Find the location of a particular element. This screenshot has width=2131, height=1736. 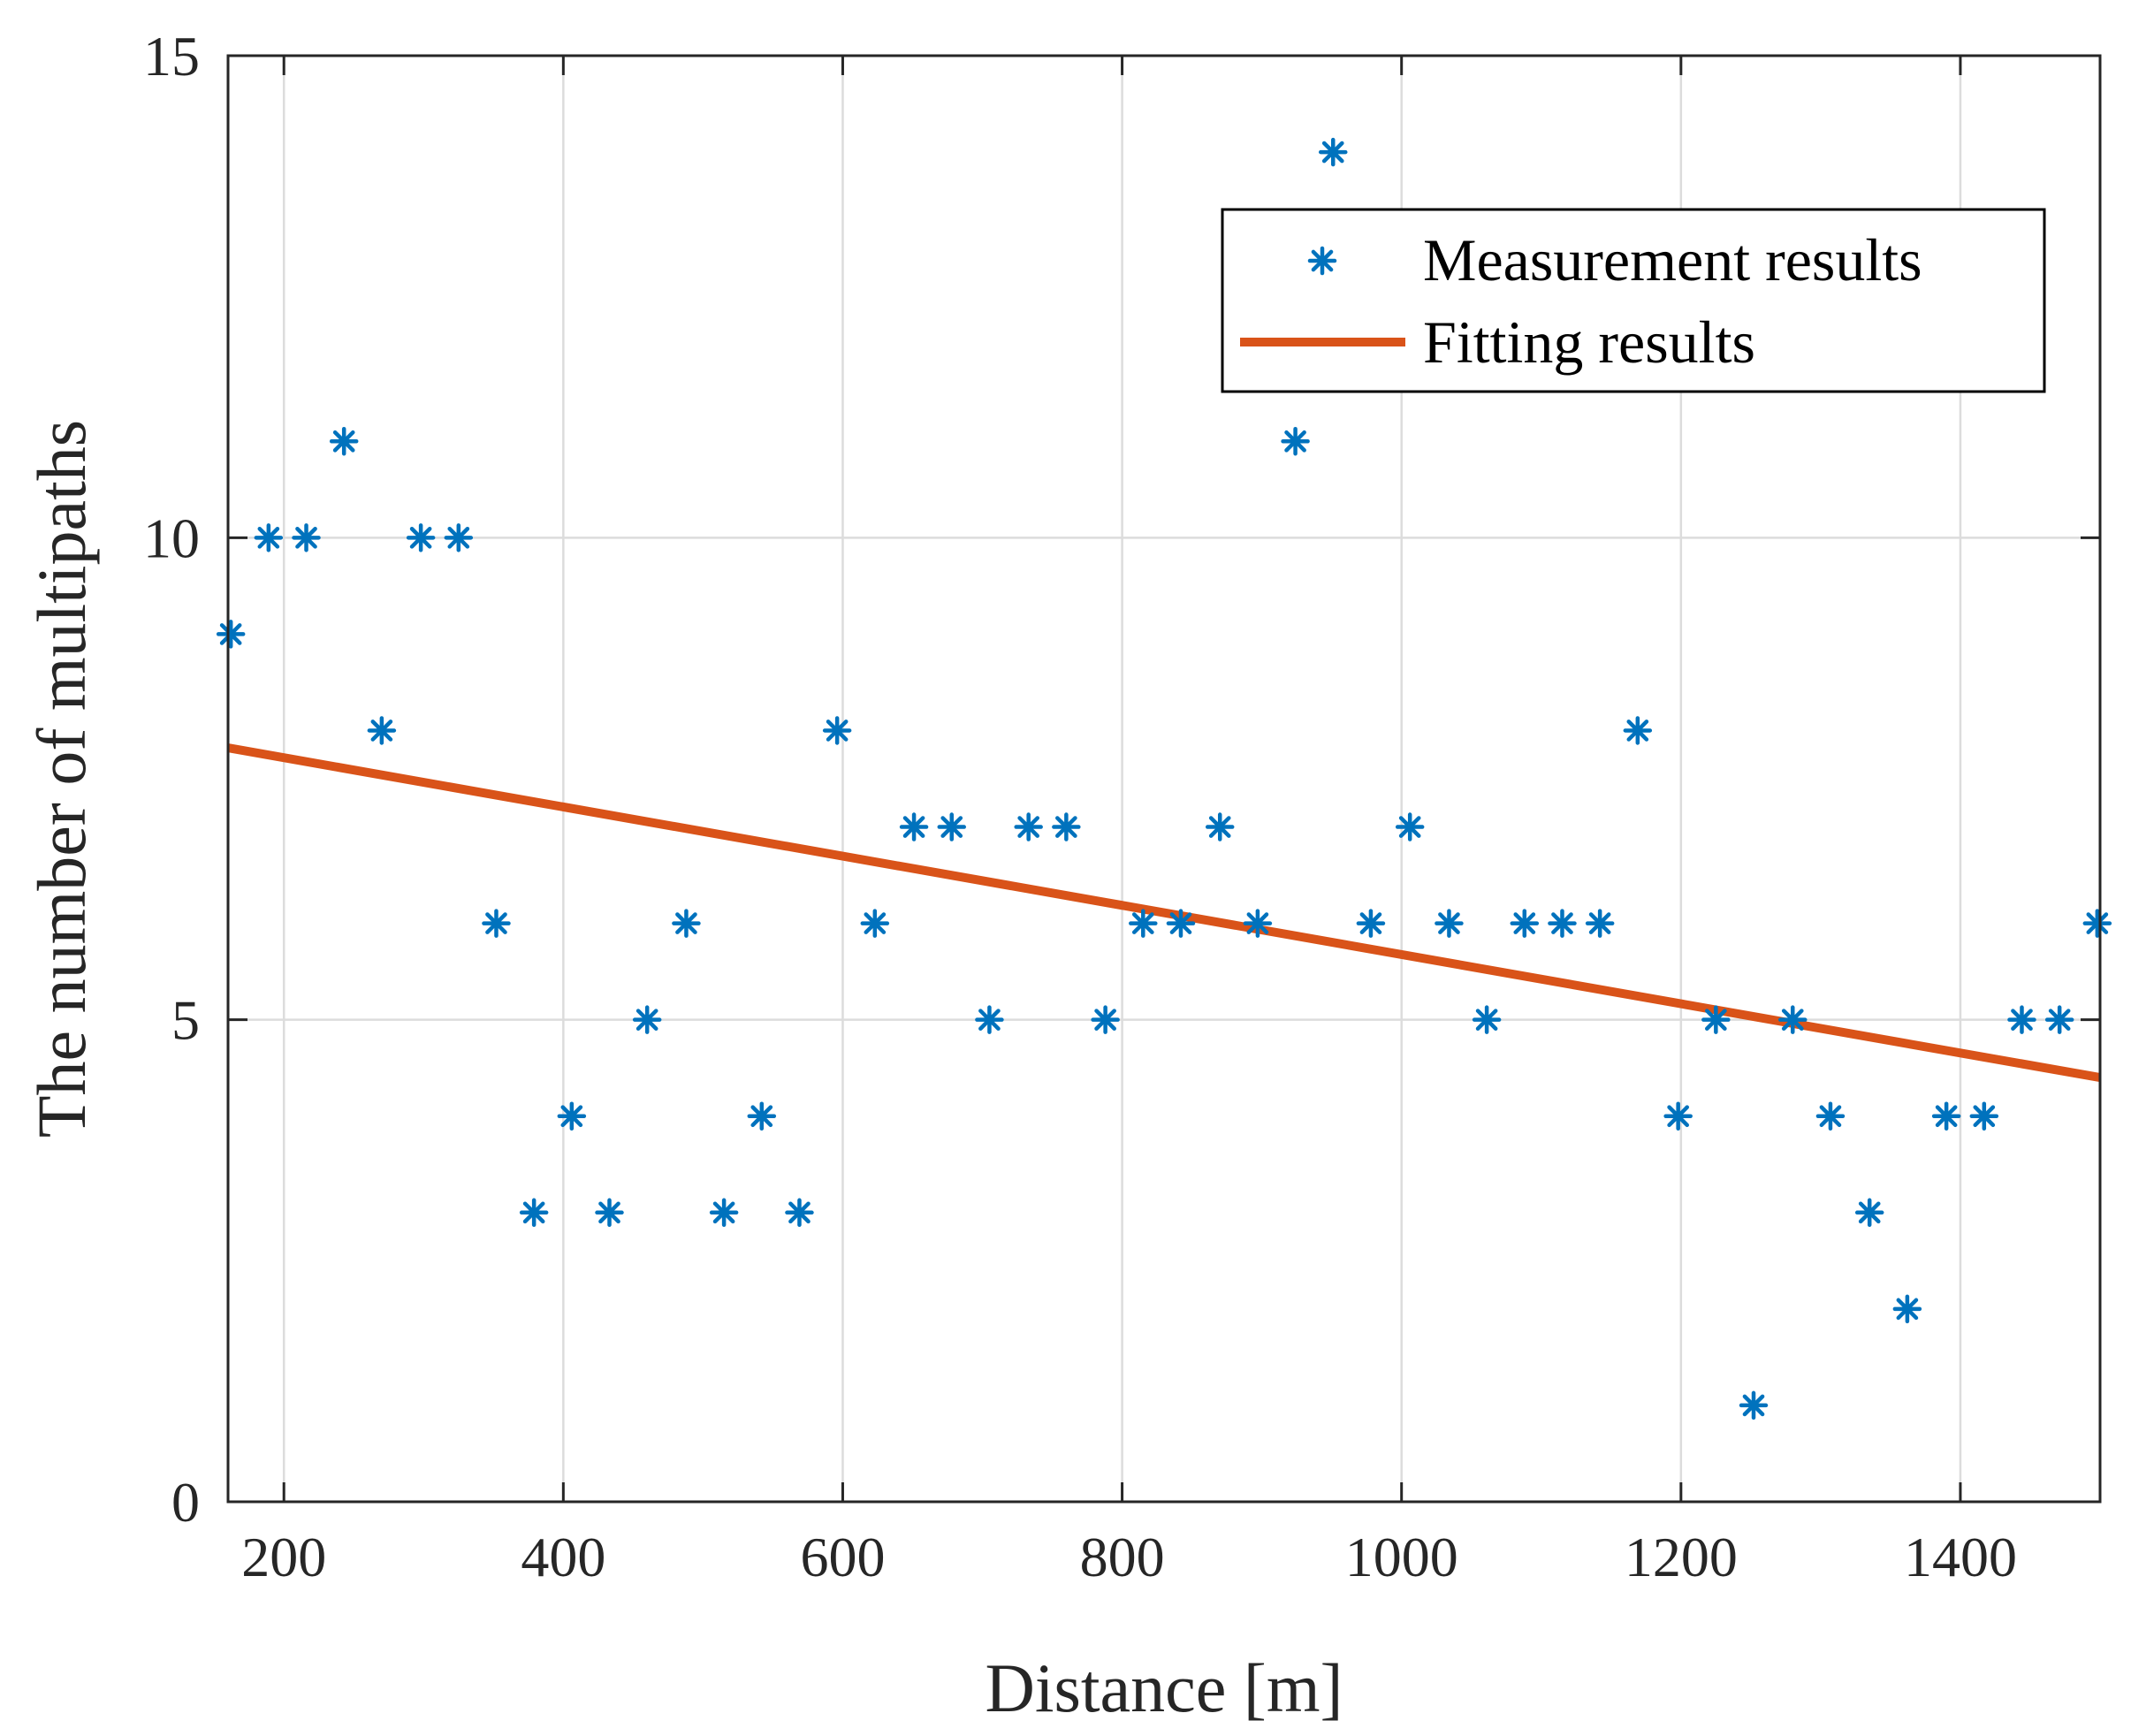

legend-measurement-marker is located at coordinates (1322, 261).